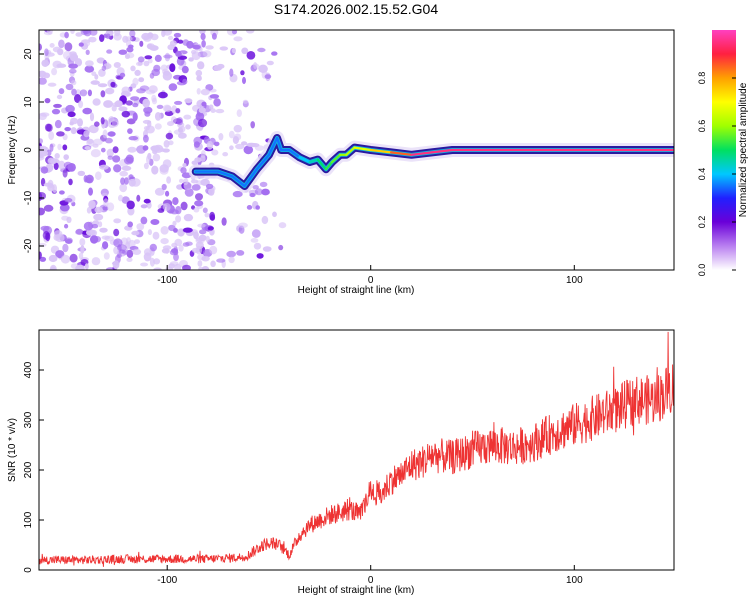 The width and height of the screenshot is (750, 600). Describe the element at coordinates (28, 150) in the screenshot. I see `spectrogram-ytick-label: 0` at that location.